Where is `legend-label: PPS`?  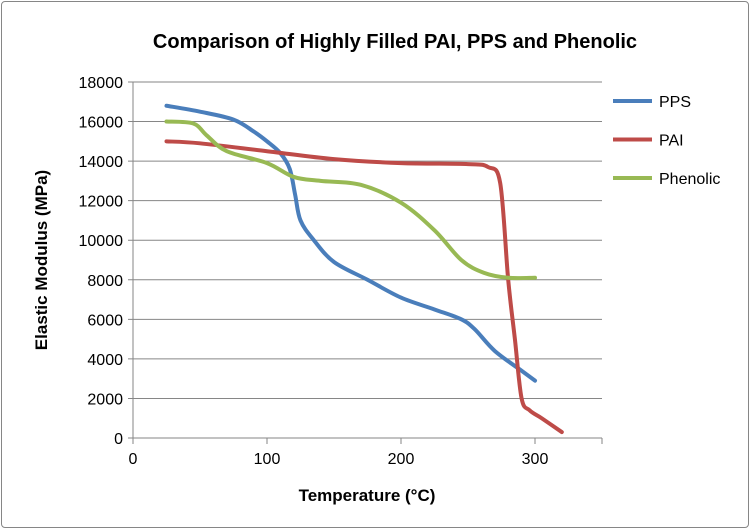
legend-label: PPS is located at coordinates (675, 102).